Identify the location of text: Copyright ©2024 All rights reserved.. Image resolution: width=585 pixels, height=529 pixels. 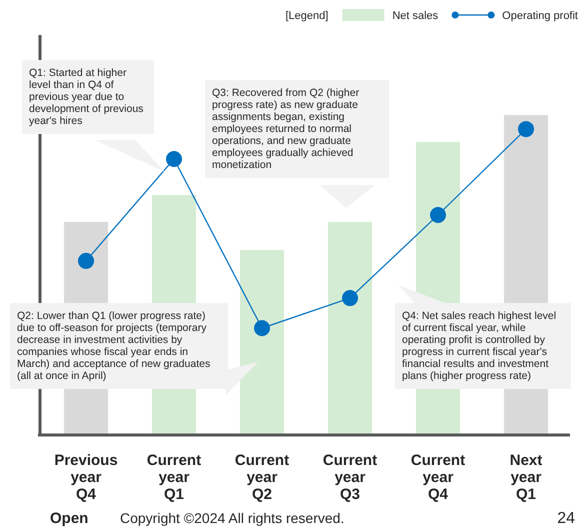
(232, 518).